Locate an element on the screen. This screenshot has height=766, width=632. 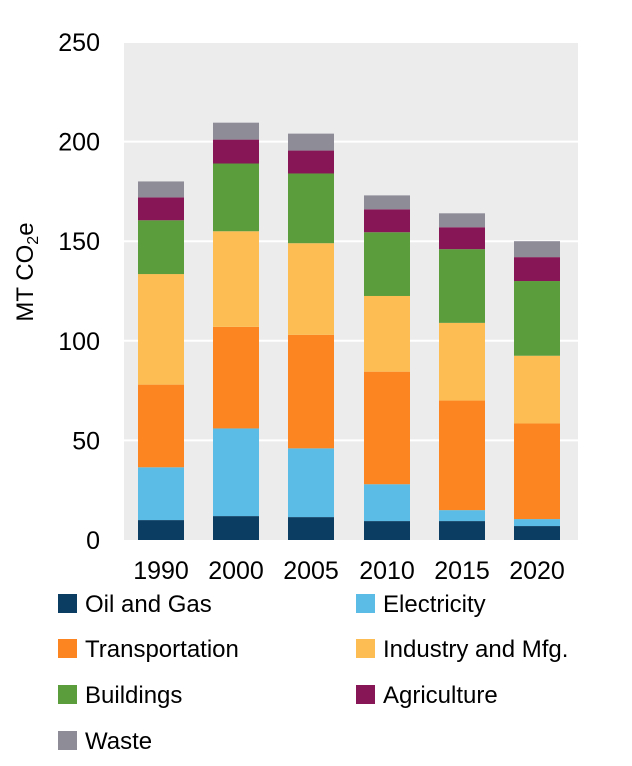
y-tick-label: 0 is located at coordinates (93, 541).